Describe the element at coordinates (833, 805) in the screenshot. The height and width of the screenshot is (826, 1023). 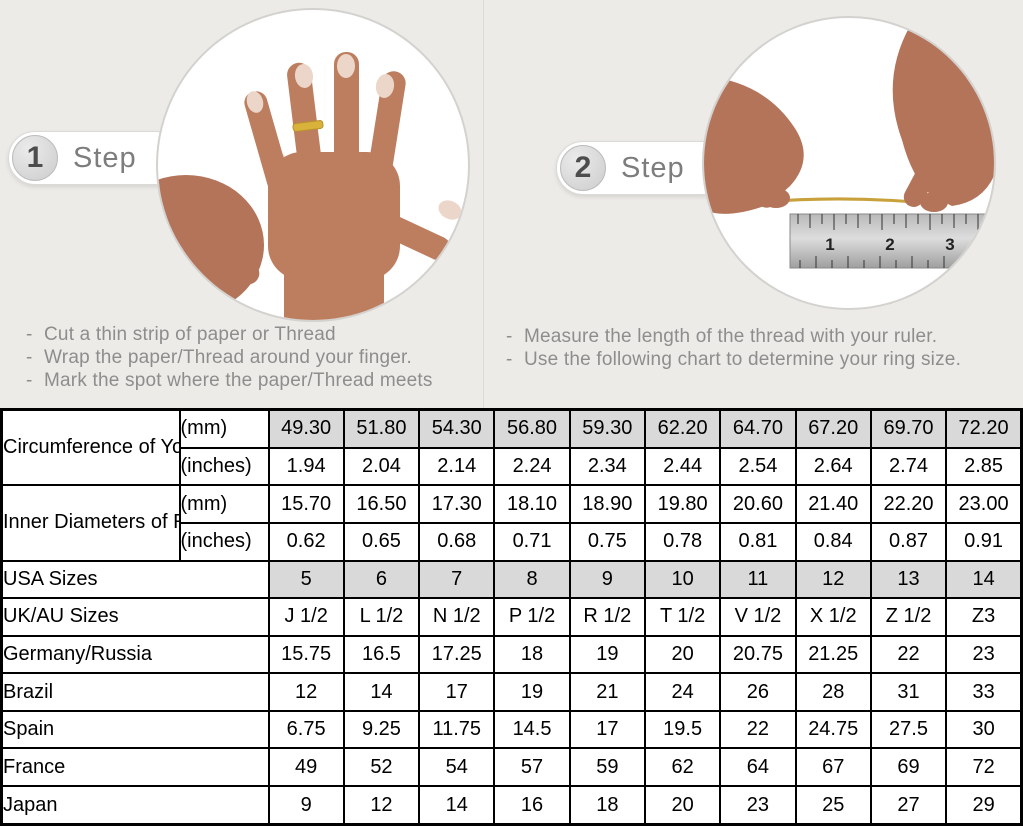
I see `value-cell: 25` at that location.